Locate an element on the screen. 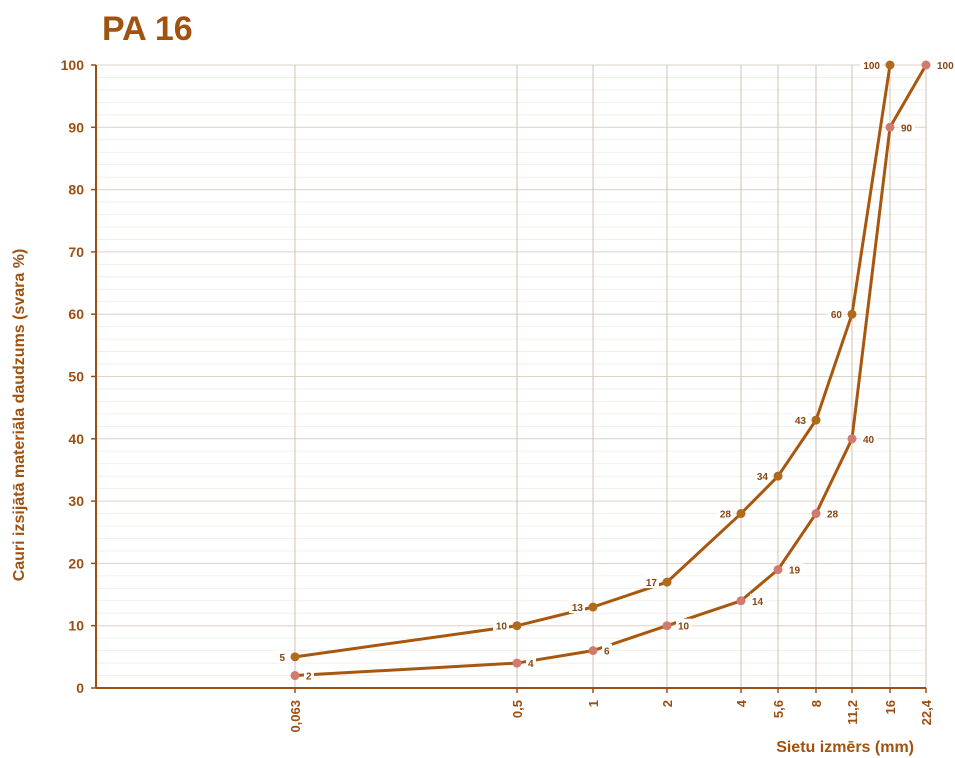 Image resolution: width=955 pixels, height=758 pixels. y-tick-label: 80 is located at coordinates (76, 190).